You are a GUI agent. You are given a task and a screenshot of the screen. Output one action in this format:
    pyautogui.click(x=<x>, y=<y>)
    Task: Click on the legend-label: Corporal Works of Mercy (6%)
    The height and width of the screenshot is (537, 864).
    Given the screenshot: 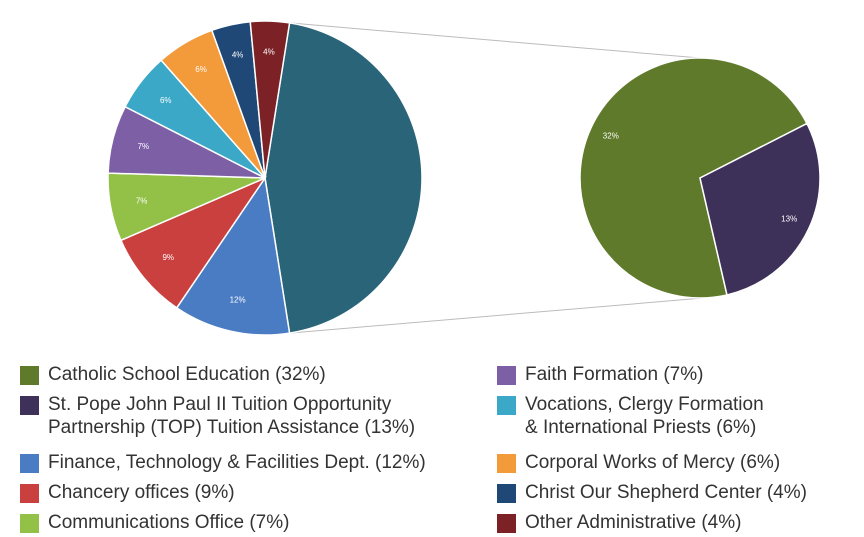 What is the action you would take?
    pyautogui.click(x=652, y=462)
    